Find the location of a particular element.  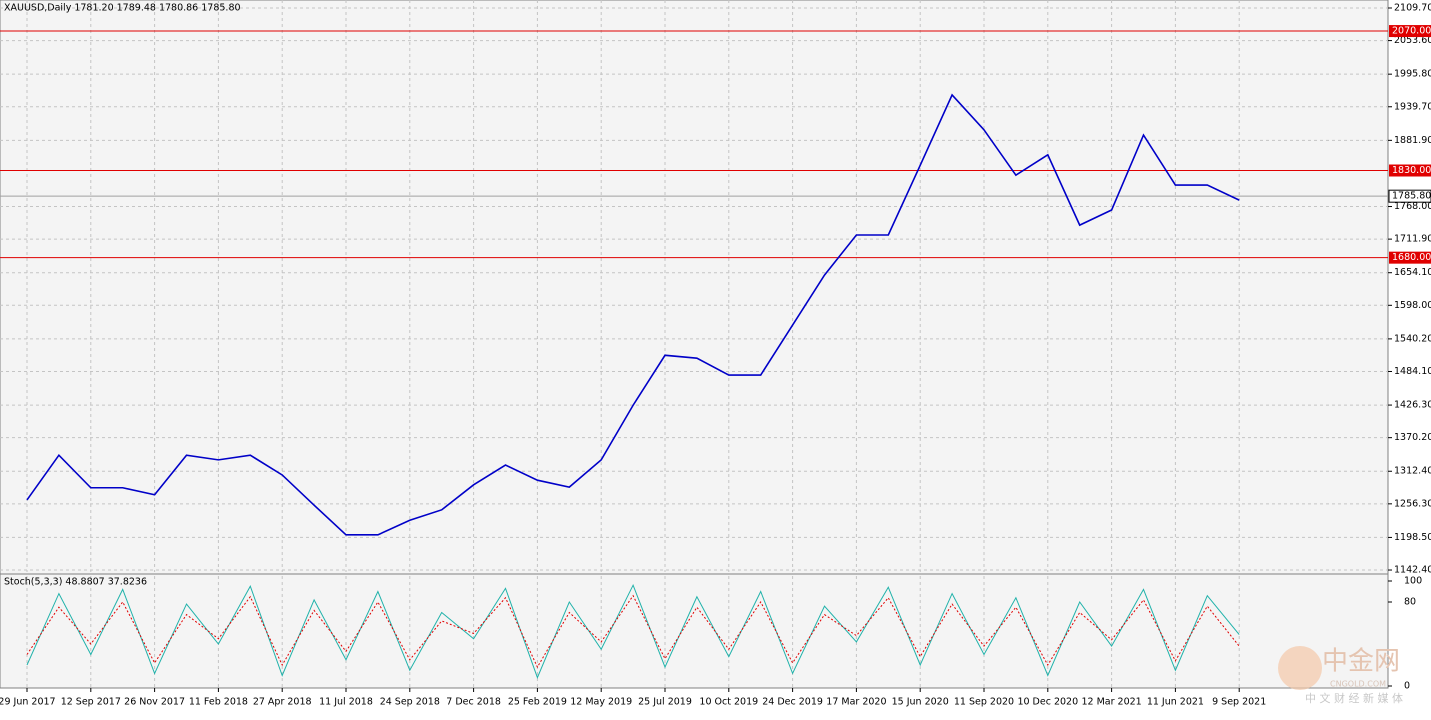

y-tick-label: 1142.40 is located at coordinates (1412, 570).